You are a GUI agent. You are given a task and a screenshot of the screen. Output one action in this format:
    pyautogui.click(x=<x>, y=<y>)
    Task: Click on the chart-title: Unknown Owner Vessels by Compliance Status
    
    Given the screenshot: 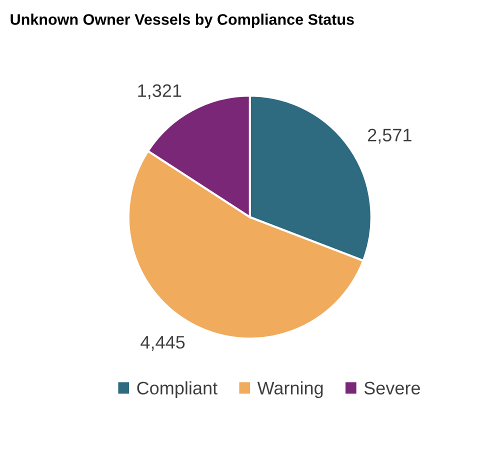 What is the action you would take?
    pyautogui.click(x=182, y=21)
    